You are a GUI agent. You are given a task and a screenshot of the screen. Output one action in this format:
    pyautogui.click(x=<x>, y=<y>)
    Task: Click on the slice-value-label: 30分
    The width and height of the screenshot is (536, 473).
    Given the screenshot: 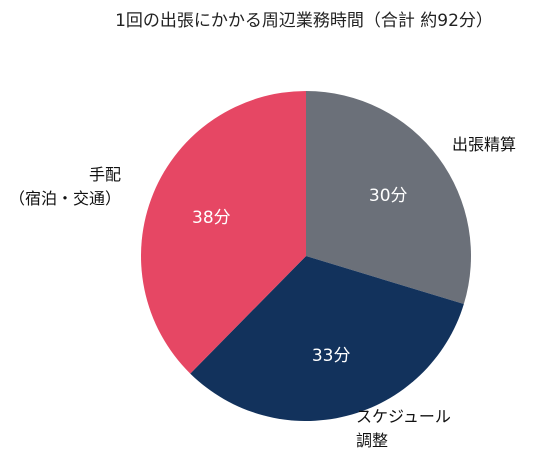 What is the action you would take?
    pyautogui.click(x=388, y=196)
    